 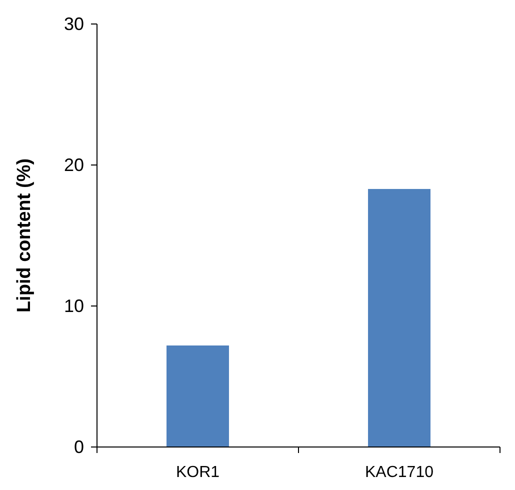 I want to click on y-tick-label: 20, so click(x=74, y=164).